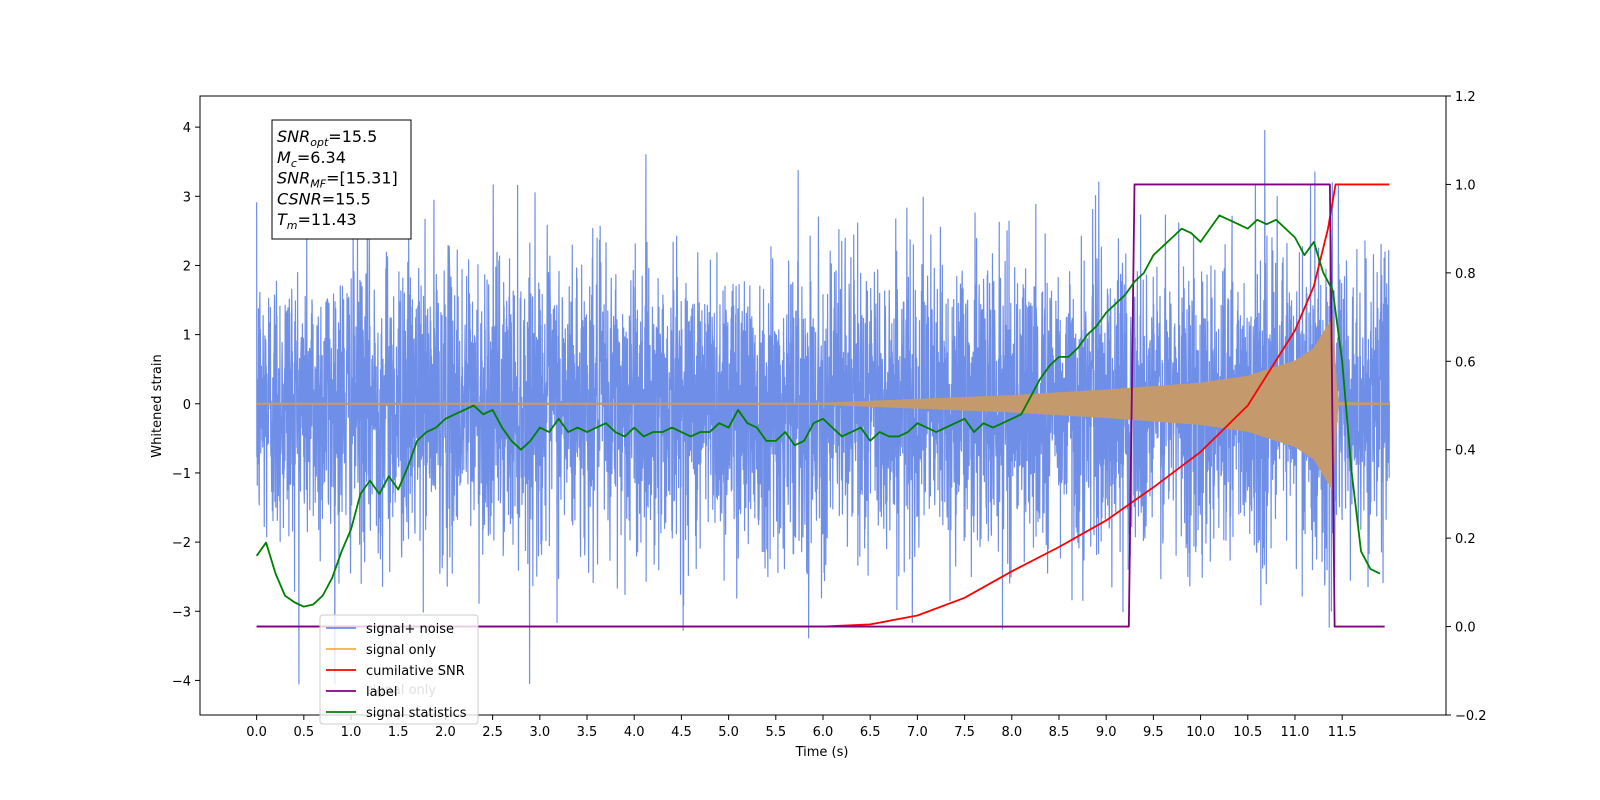 The height and width of the screenshot is (800, 1600). What do you see at coordinates (1465, 97) in the screenshot?
I see `y2-tick-label: 1.2` at bounding box center [1465, 97].